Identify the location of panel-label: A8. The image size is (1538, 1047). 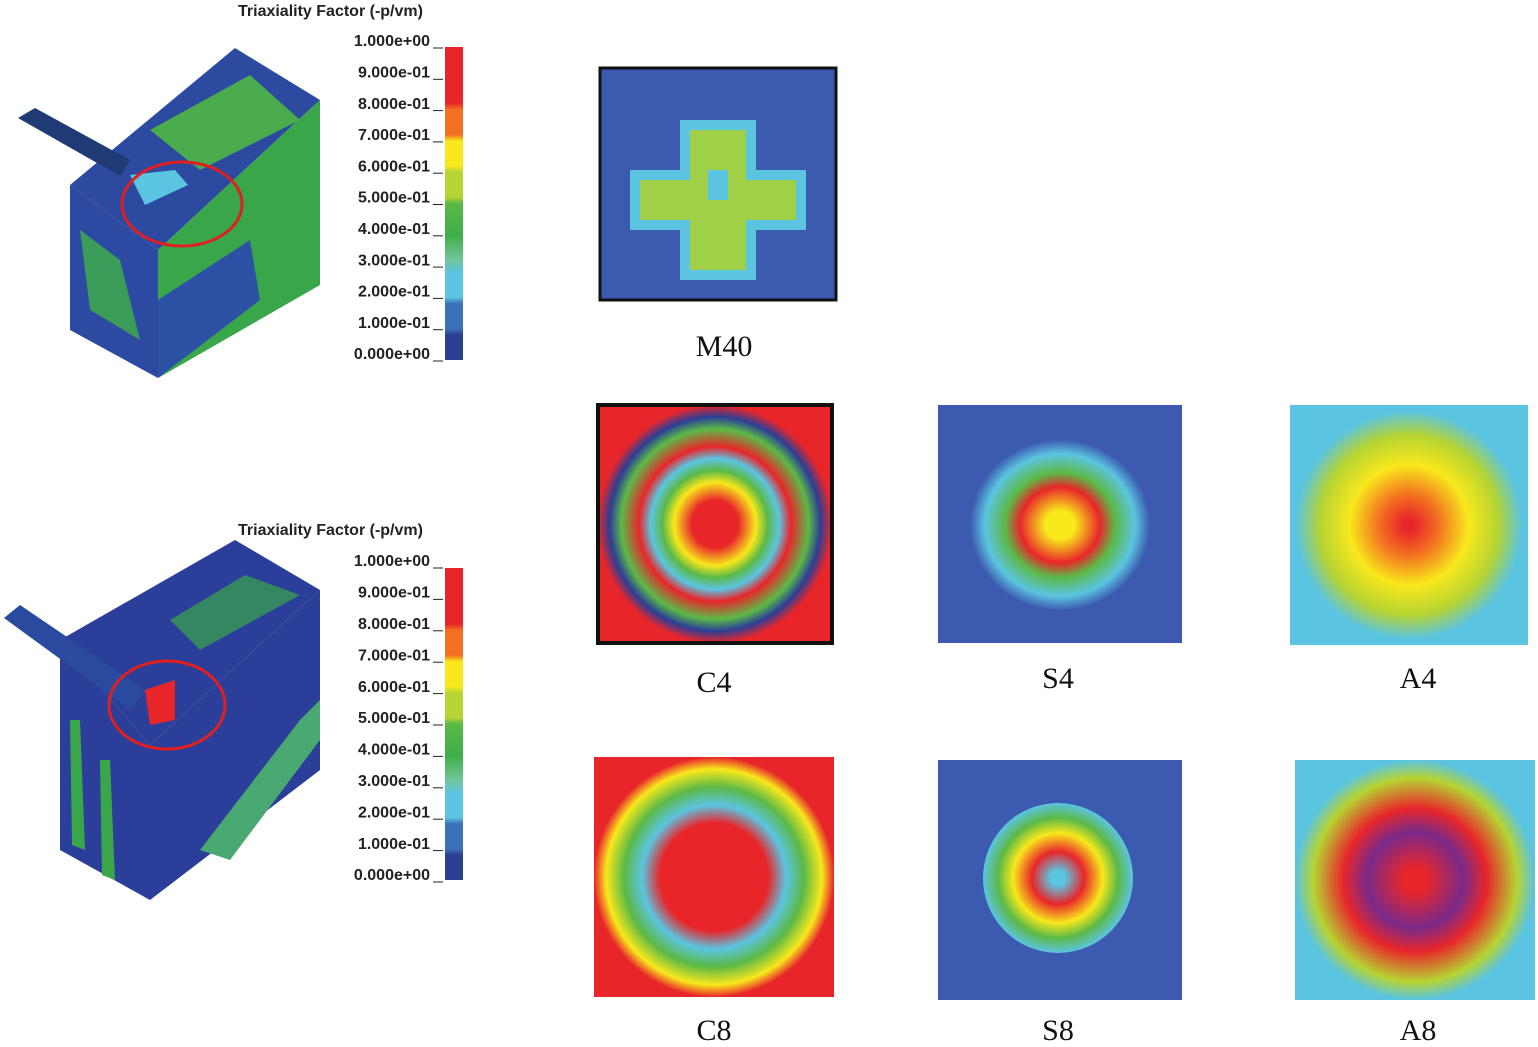
(1418, 1030).